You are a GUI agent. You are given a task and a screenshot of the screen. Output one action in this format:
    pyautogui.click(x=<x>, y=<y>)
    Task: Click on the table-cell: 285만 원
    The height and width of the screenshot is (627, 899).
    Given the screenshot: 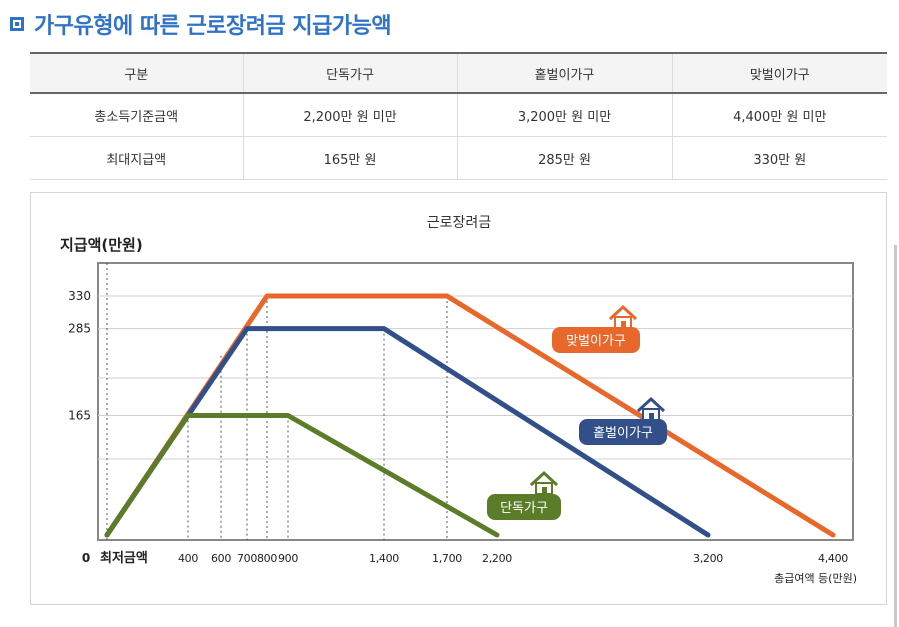 What is the action you would take?
    pyautogui.click(x=564, y=158)
    